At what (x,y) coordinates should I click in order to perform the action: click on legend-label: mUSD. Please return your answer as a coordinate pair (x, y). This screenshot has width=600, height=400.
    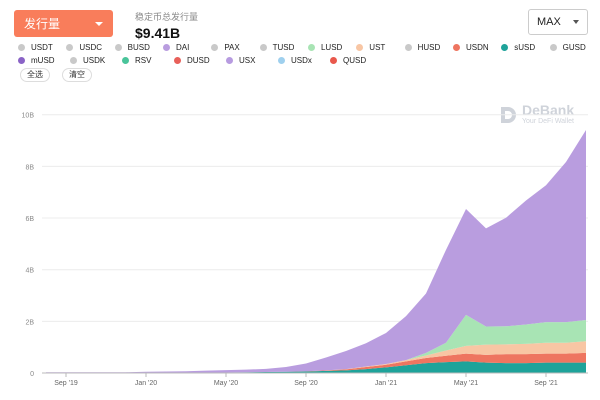
    Looking at the image, I should click on (43, 60).